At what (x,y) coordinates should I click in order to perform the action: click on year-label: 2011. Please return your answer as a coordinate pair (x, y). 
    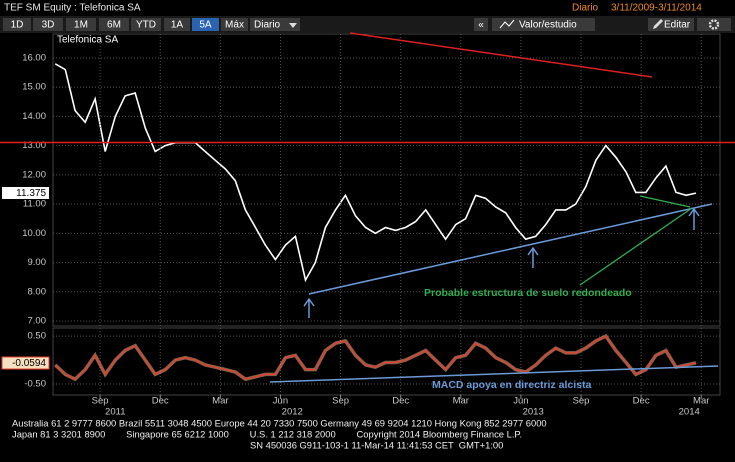
    Looking at the image, I should click on (115, 412).